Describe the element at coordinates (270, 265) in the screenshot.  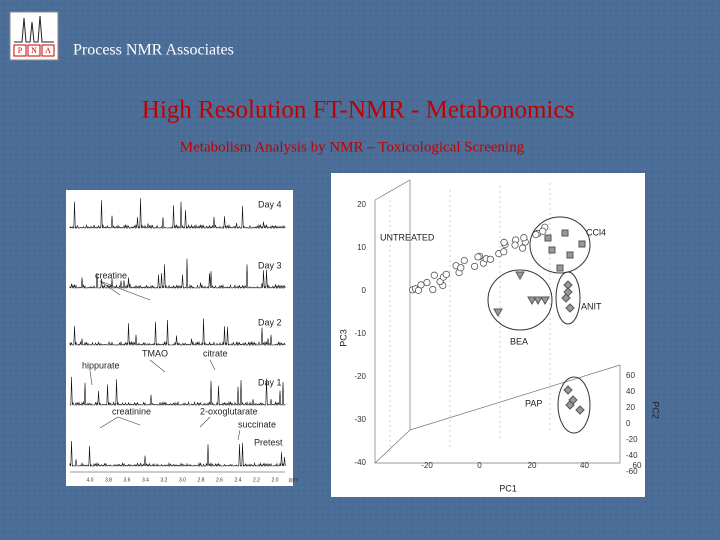
I see `row-label: Day 3` at that location.